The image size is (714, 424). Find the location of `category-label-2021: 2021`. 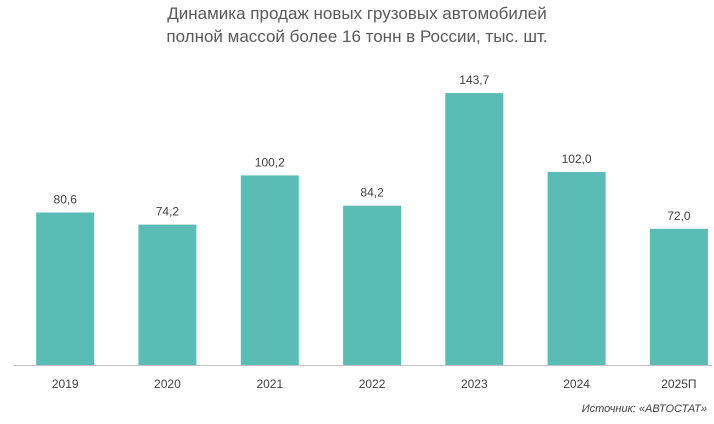

category-label-2021: 2021 is located at coordinates (269, 384).